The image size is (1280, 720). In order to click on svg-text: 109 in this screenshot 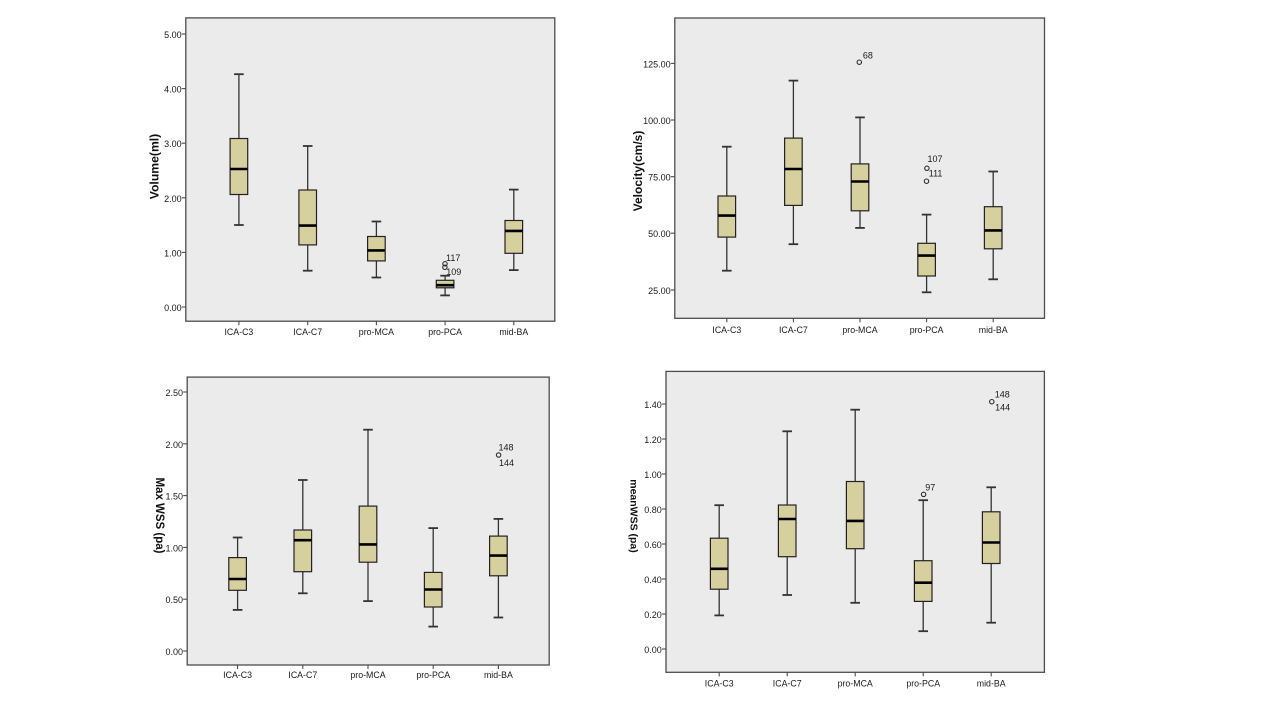, I will do `click(453, 272)`.